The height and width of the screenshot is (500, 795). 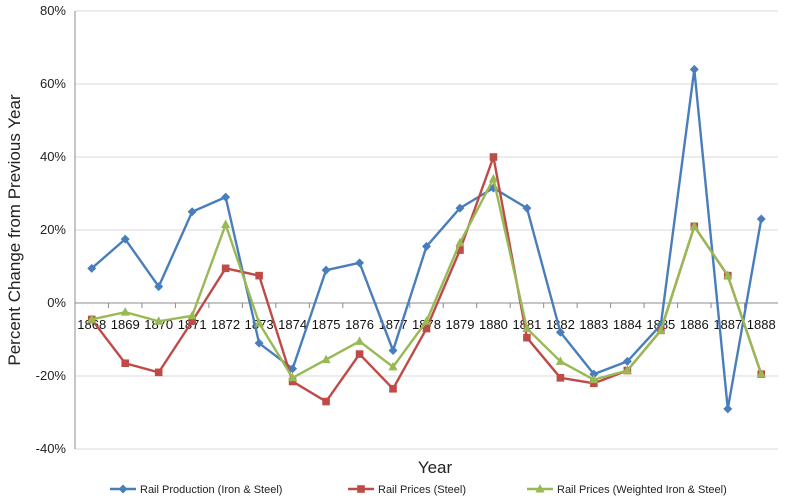 I want to click on x-tick-label: 1872, so click(x=225, y=324).